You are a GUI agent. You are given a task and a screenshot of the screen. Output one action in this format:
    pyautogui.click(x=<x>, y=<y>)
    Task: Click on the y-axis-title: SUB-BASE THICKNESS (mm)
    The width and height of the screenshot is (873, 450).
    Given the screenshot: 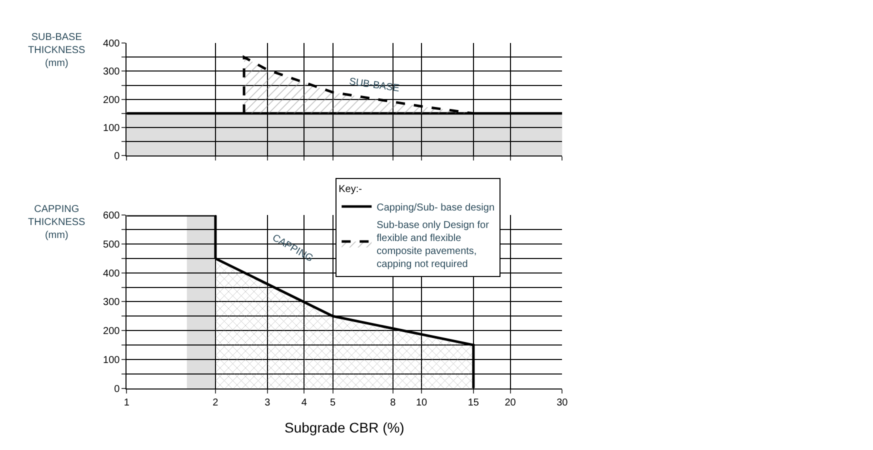 What is the action you would take?
    pyautogui.click(x=57, y=50)
    